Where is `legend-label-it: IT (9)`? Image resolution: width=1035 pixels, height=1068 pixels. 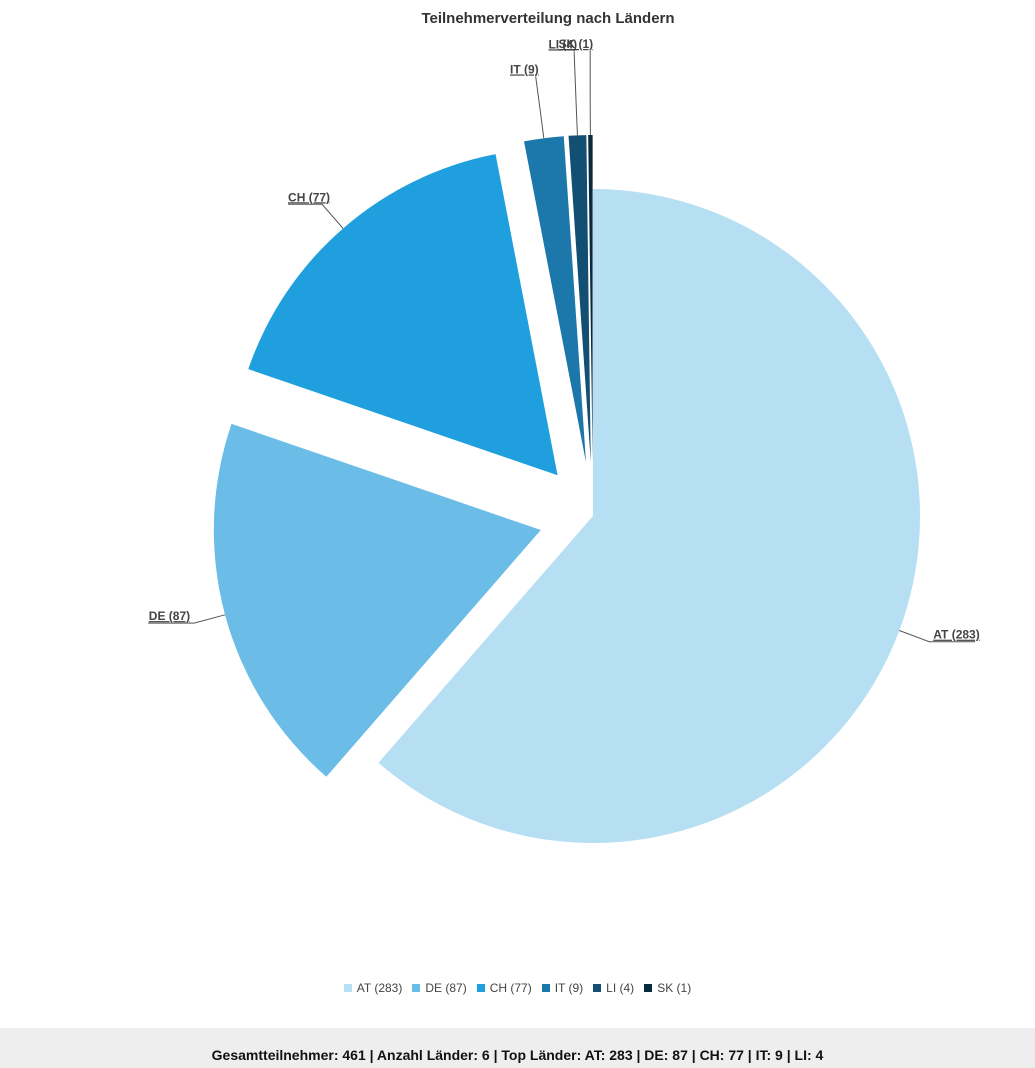
legend-label-it: IT (9) is located at coordinates (569, 988).